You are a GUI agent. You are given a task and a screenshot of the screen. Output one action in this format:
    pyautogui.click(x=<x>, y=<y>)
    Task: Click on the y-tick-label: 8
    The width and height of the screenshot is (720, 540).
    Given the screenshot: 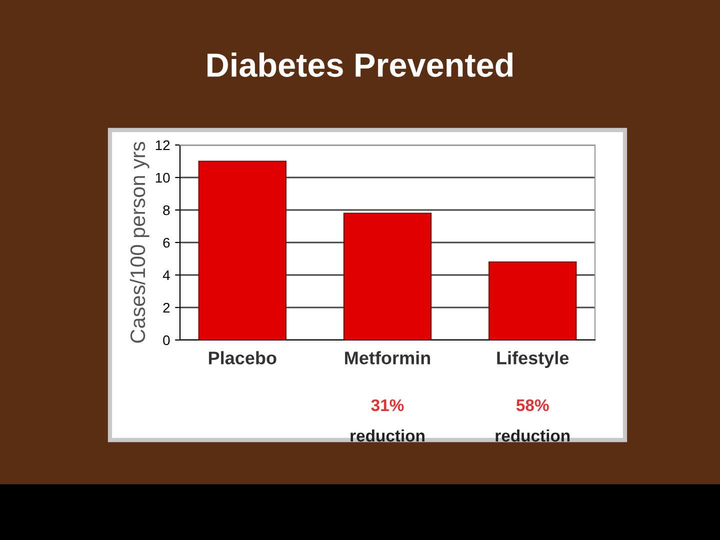 What is the action you would take?
    pyautogui.click(x=166, y=210)
    